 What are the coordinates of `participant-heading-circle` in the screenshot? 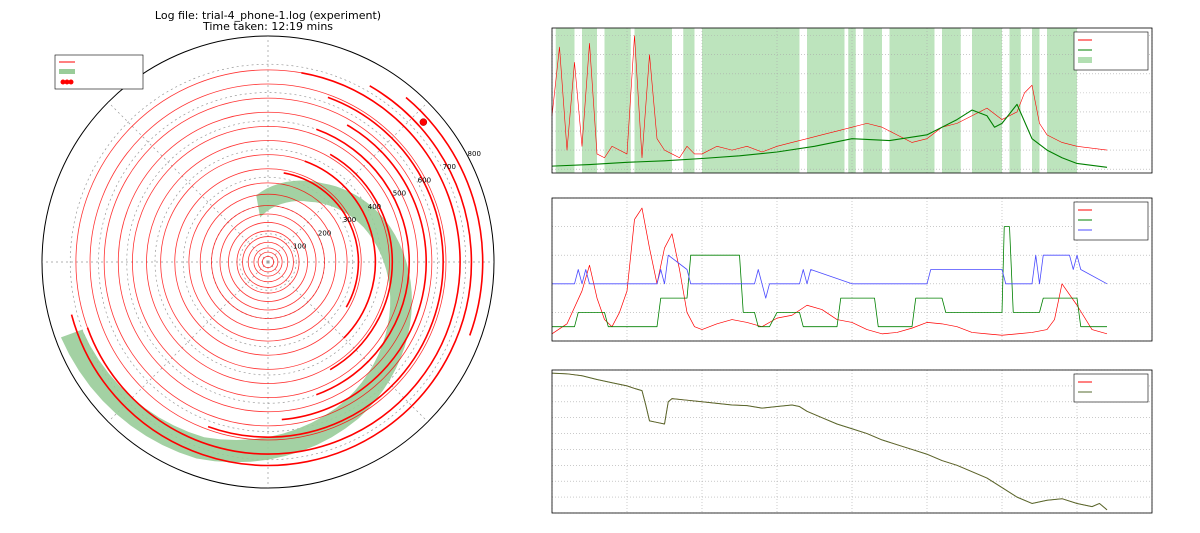 It's located at (268, 262).